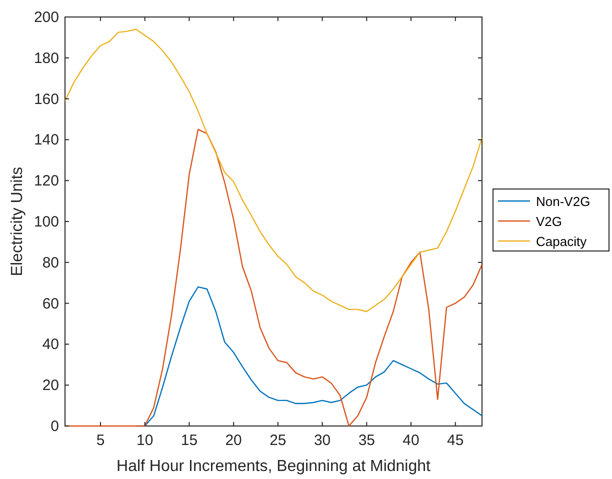 The height and width of the screenshot is (479, 612). I want to click on y-tick-label: 20, so click(50, 385).